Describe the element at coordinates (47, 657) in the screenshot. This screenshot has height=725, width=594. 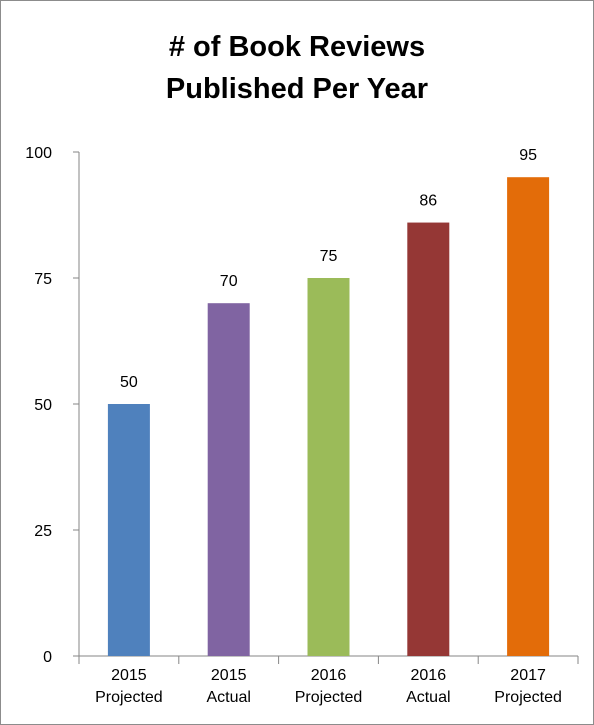
I see `y-tick-label: 0` at that location.